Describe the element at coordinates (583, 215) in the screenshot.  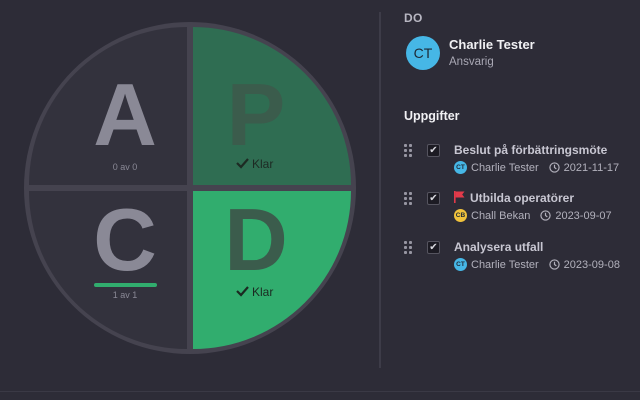
I see `task-date: 2023-09-07` at that location.